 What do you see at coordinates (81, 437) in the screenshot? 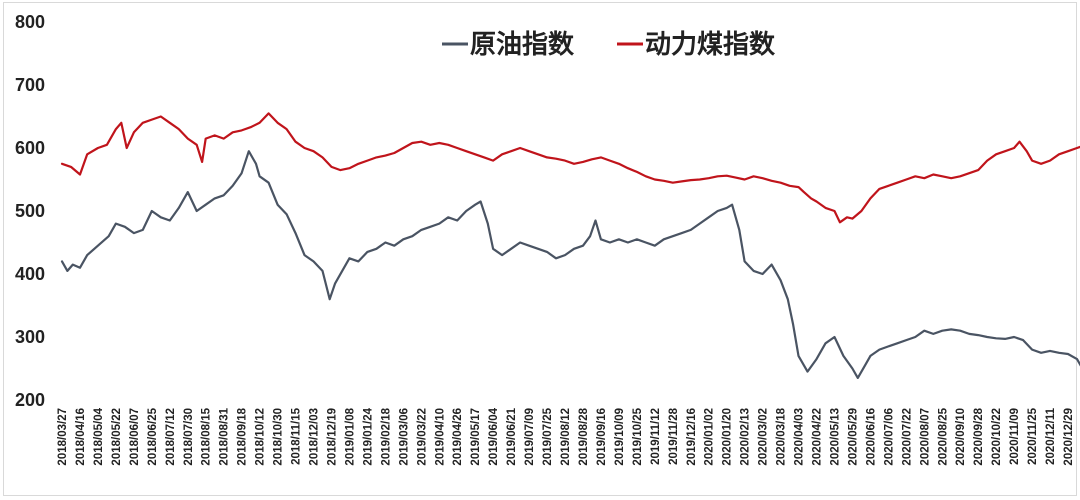
I see `x-tick-label: 2018/04/16` at bounding box center [81, 437].